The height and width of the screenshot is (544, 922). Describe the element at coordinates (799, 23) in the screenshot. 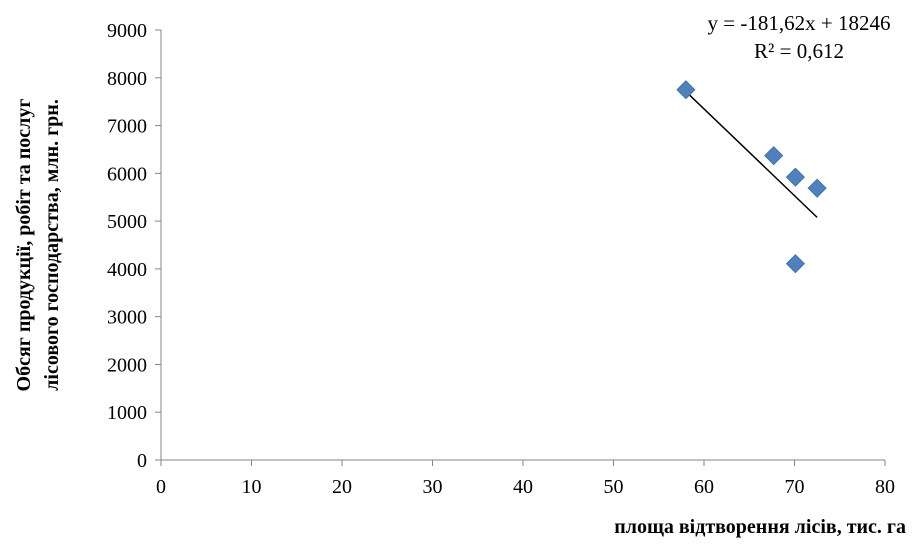

I see `trendline-equation: y = -181,62x + 18246` at that location.